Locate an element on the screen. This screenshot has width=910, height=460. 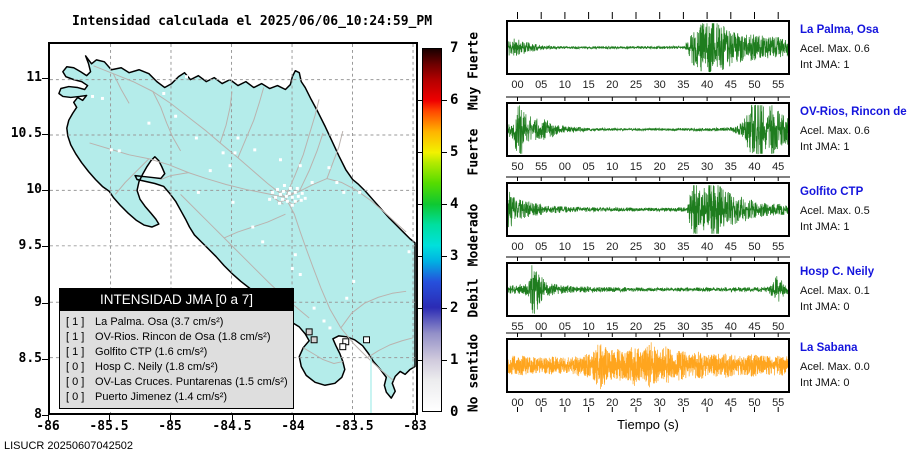
y-axis-tick-label: 9.5 is located at coordinates (30, 246).